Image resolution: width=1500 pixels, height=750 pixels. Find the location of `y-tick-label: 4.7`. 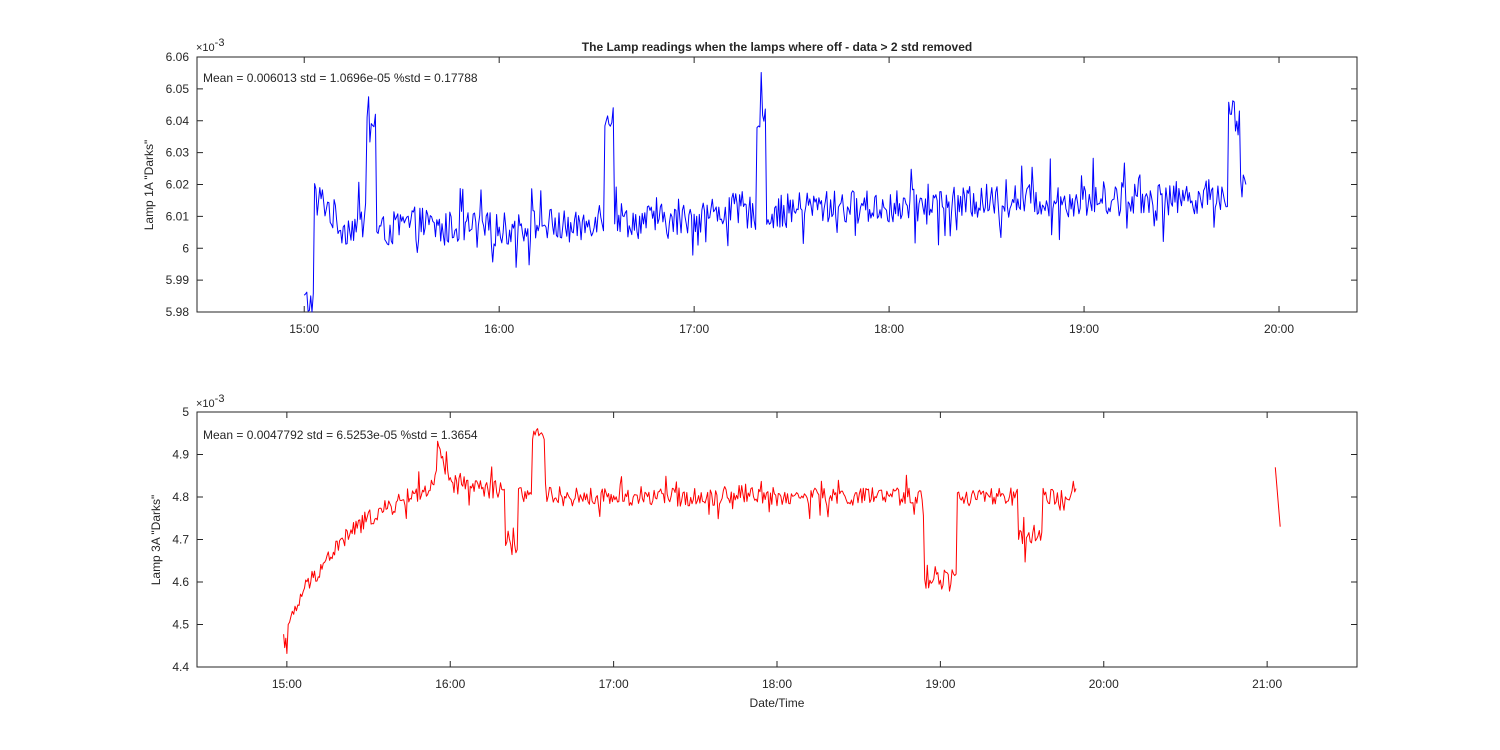

y-tick-label: 4.7 is located at coordinates (180, 540).